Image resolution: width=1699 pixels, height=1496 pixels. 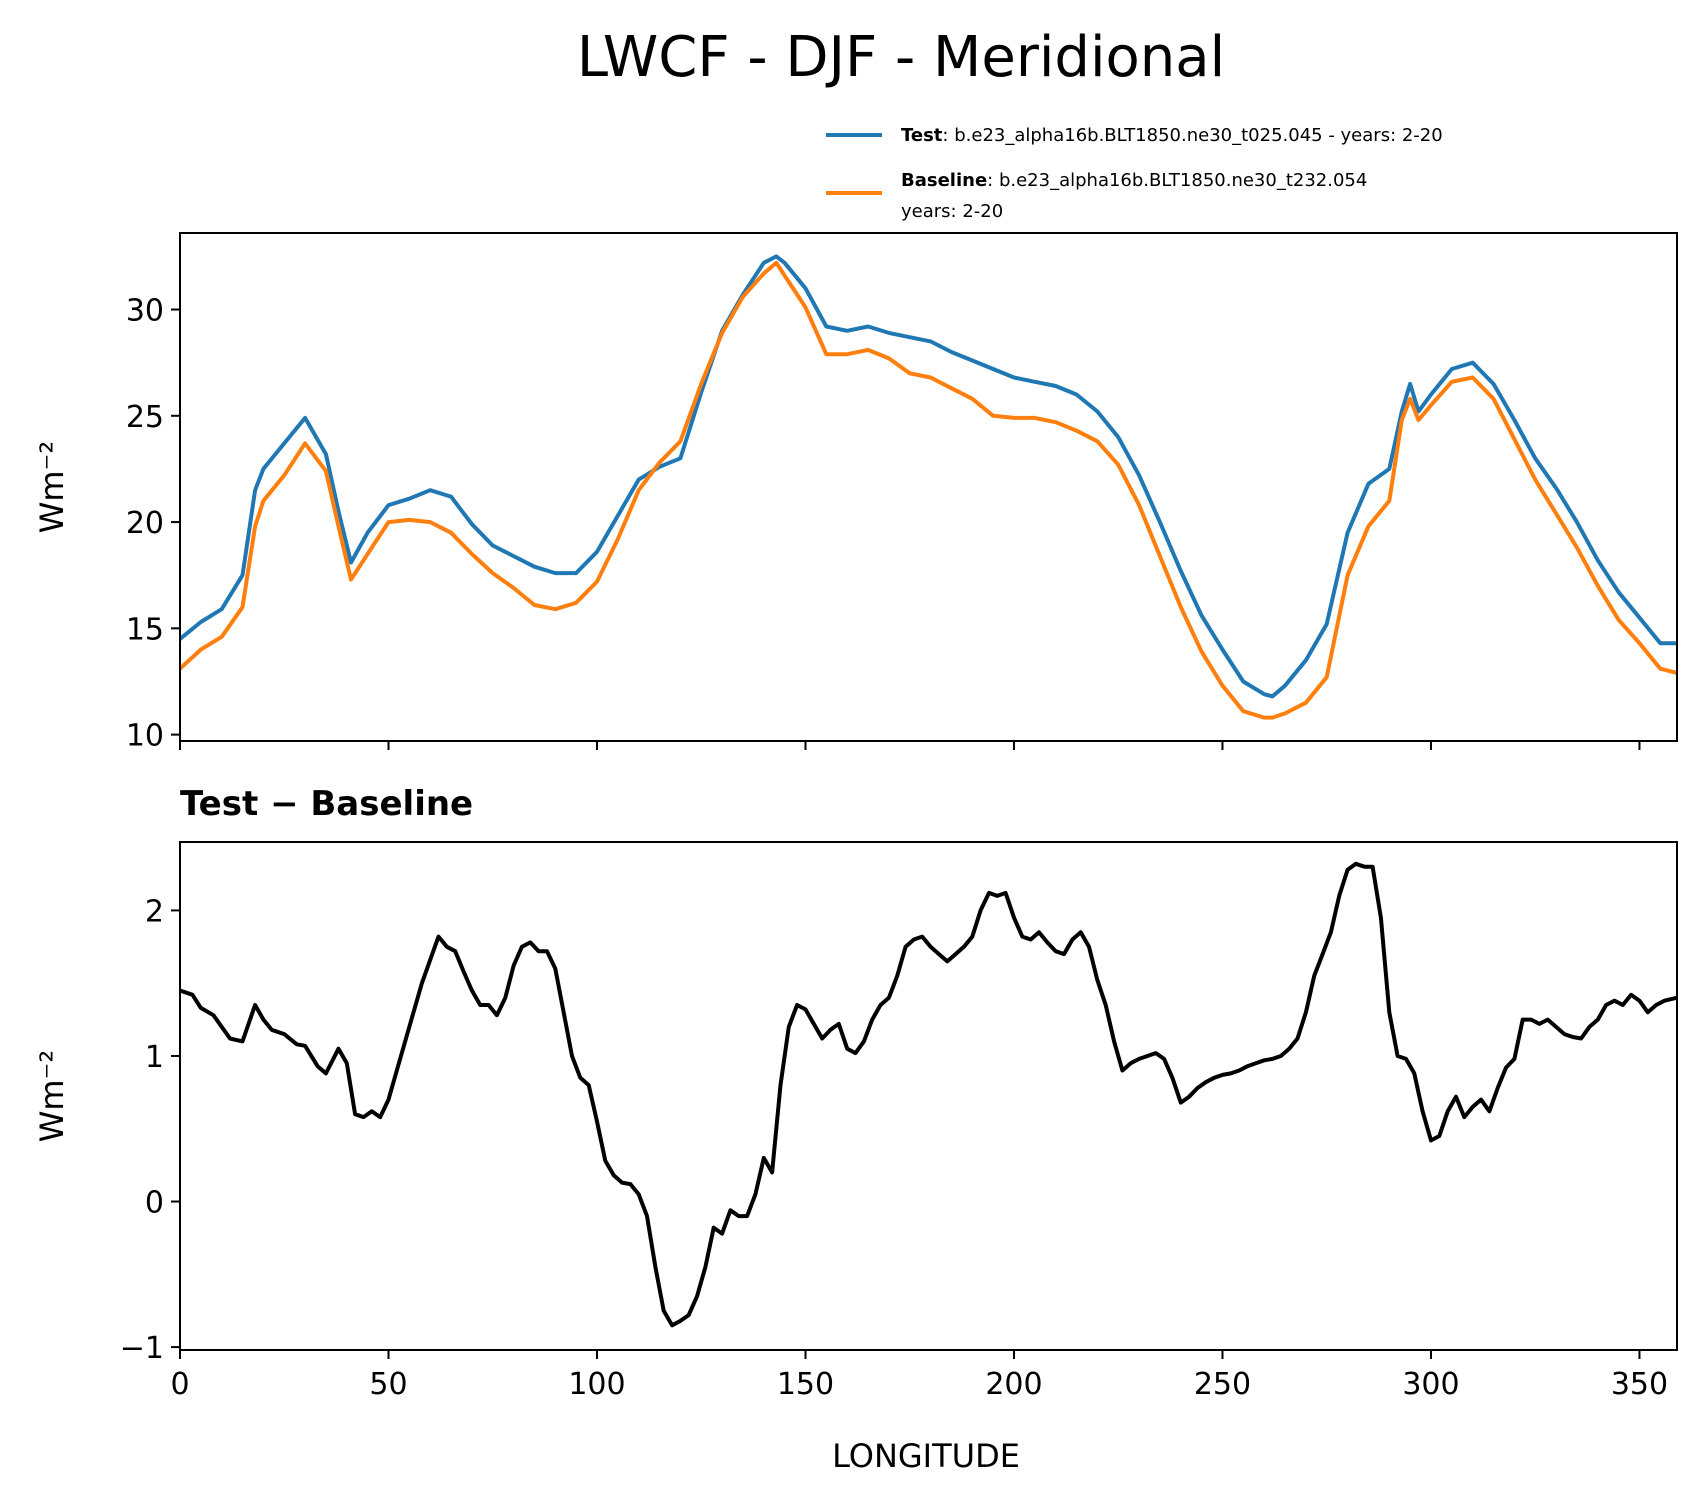 I want to click on top-y-tick-label: 20, so click(x=145, y=523).